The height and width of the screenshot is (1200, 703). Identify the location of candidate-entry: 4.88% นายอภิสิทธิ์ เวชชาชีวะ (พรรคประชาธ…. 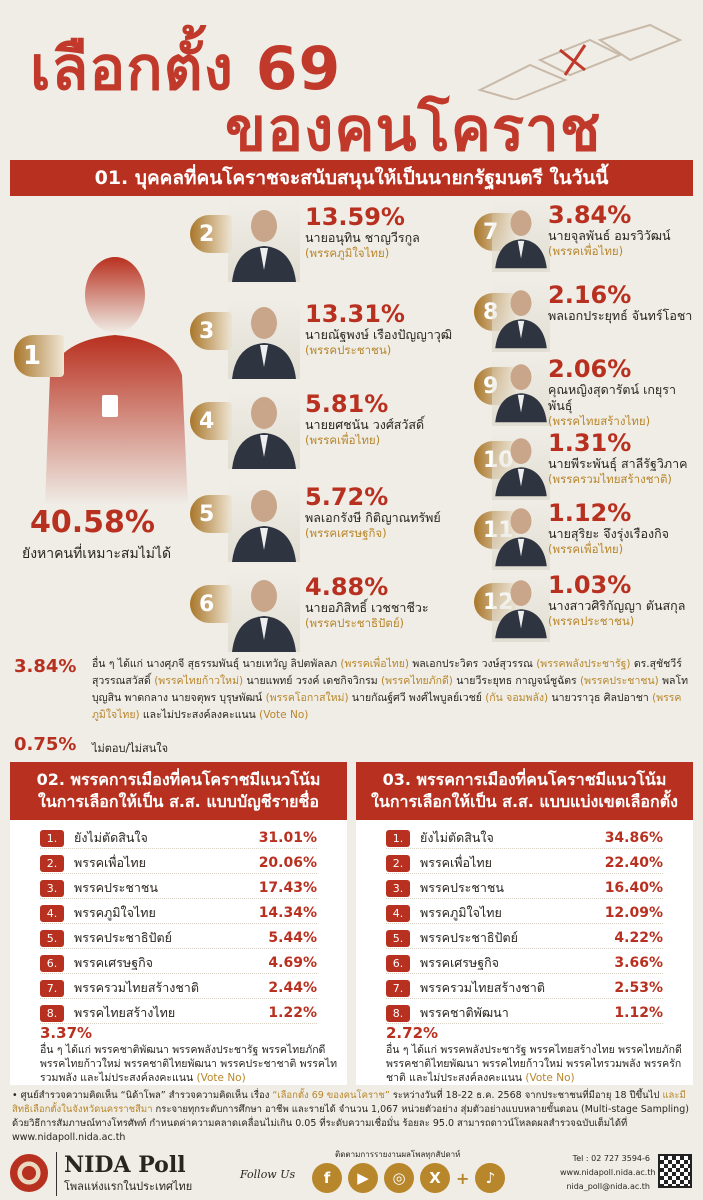
(387, 602).